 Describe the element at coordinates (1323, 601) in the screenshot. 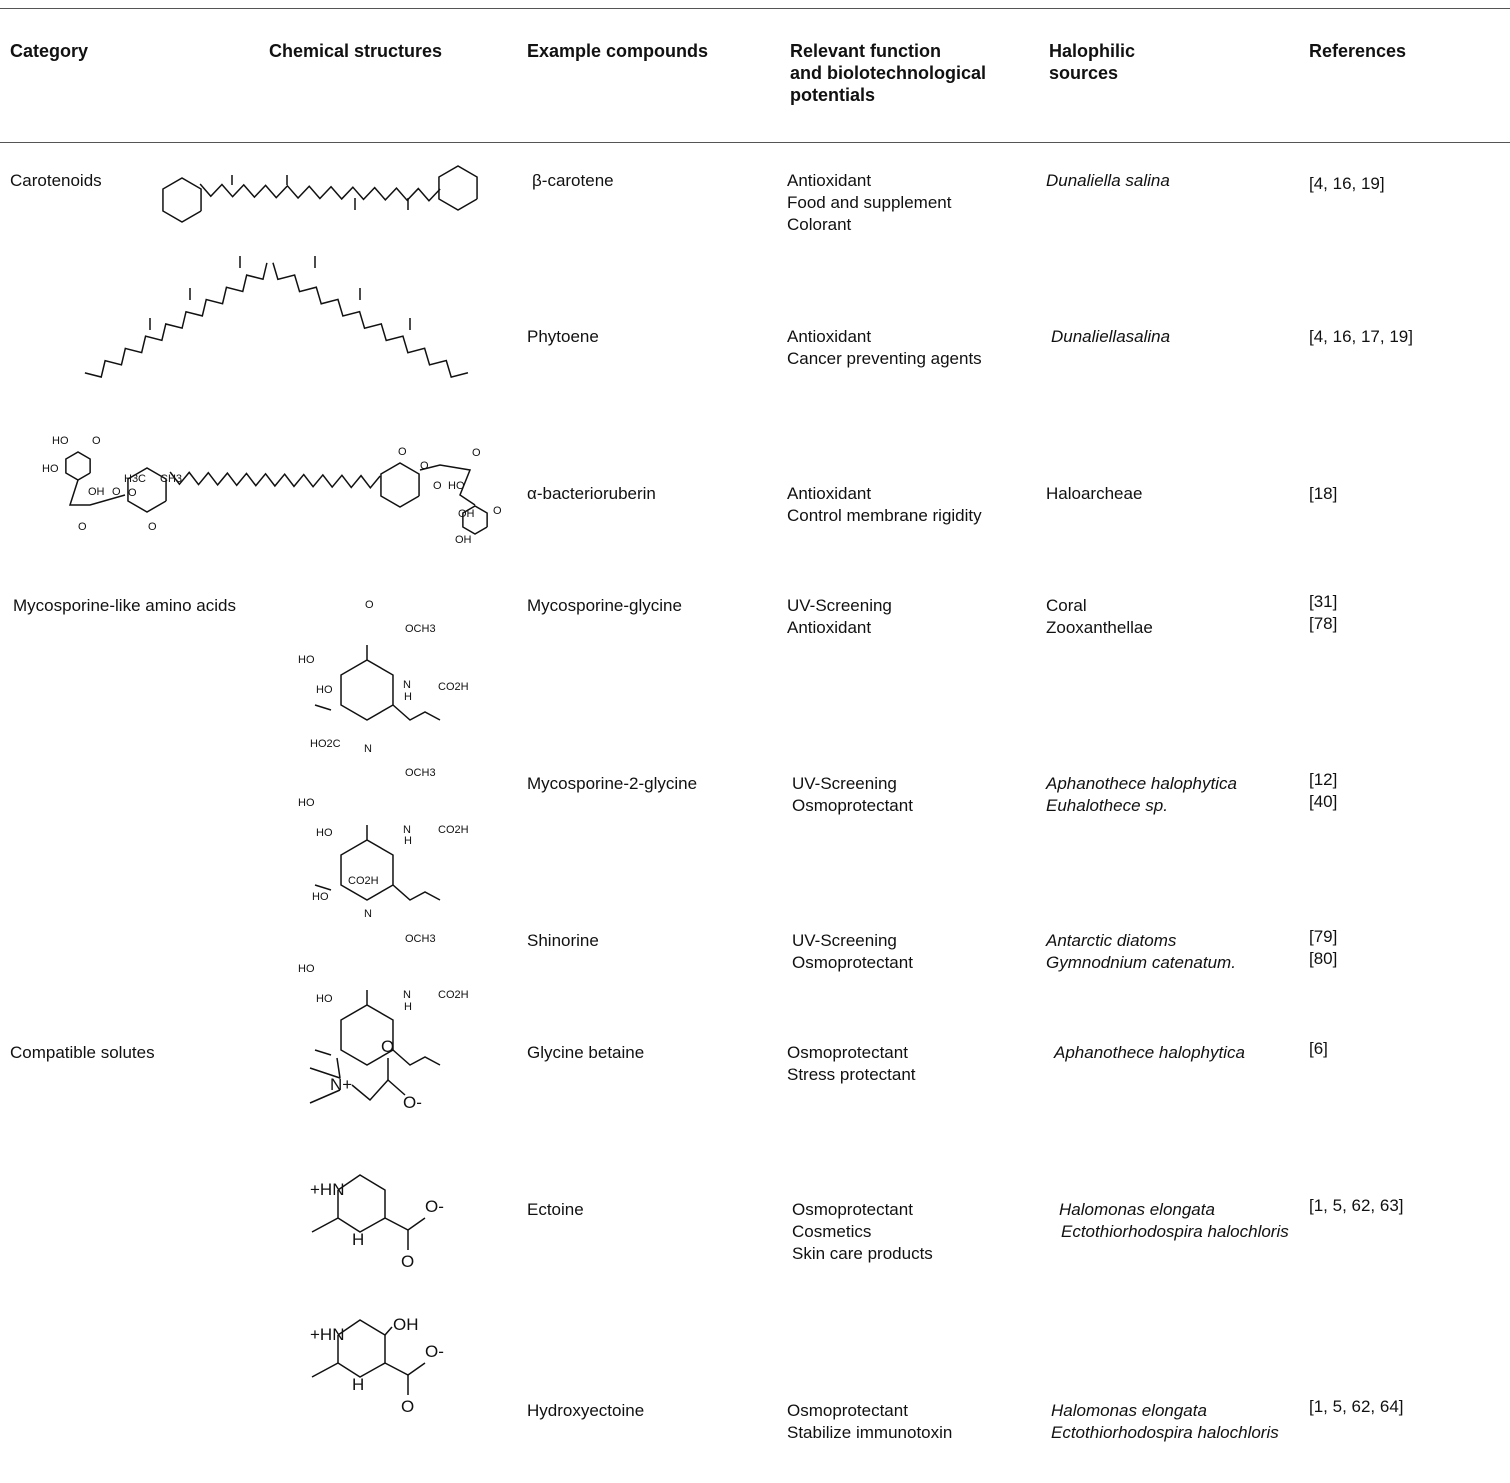

I see `row-reference: [31]` at that location.